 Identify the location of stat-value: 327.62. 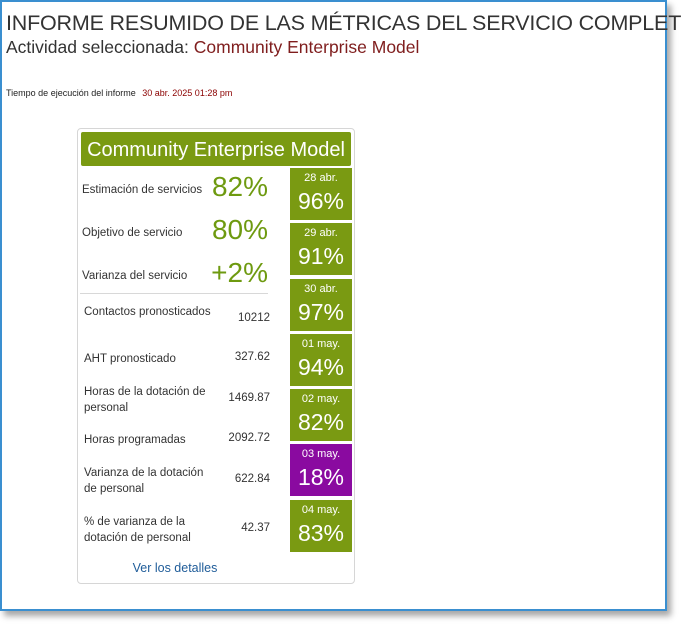
(252, 357).